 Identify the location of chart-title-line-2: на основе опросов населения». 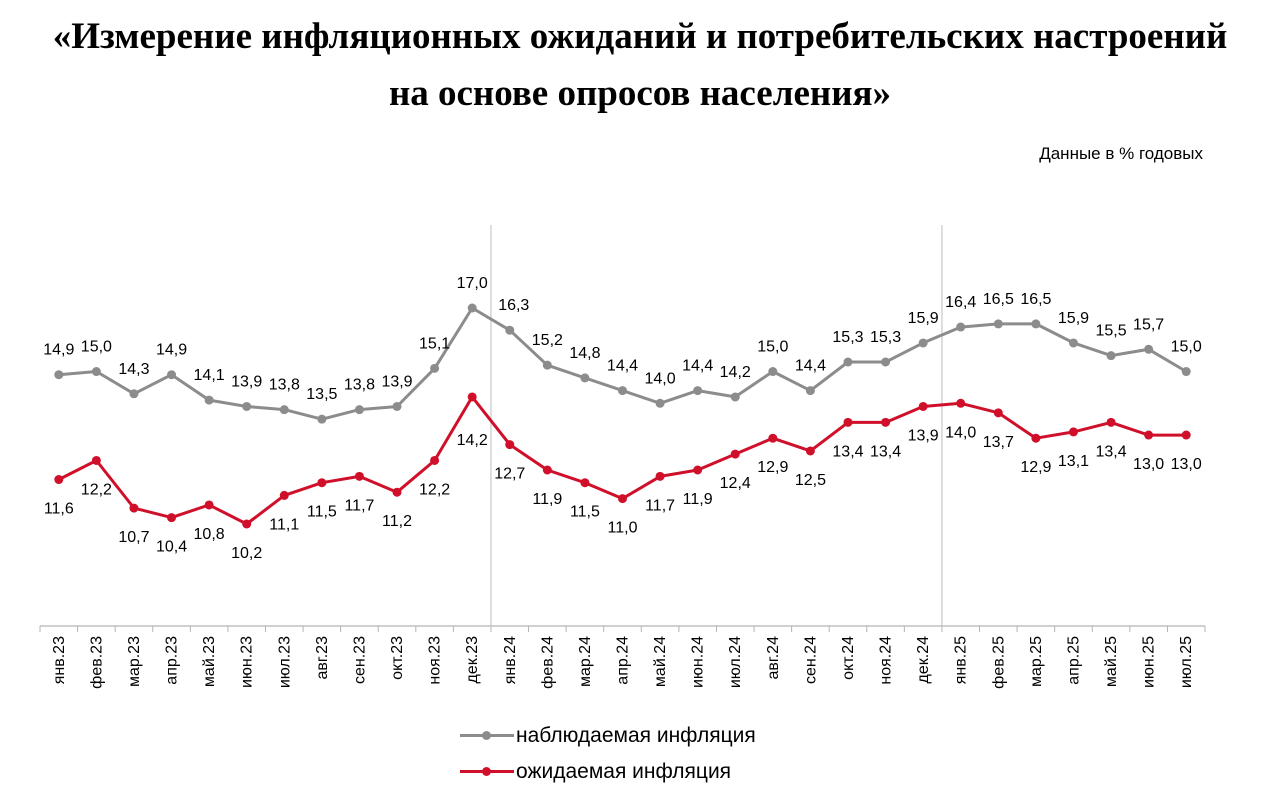
(640, 93).